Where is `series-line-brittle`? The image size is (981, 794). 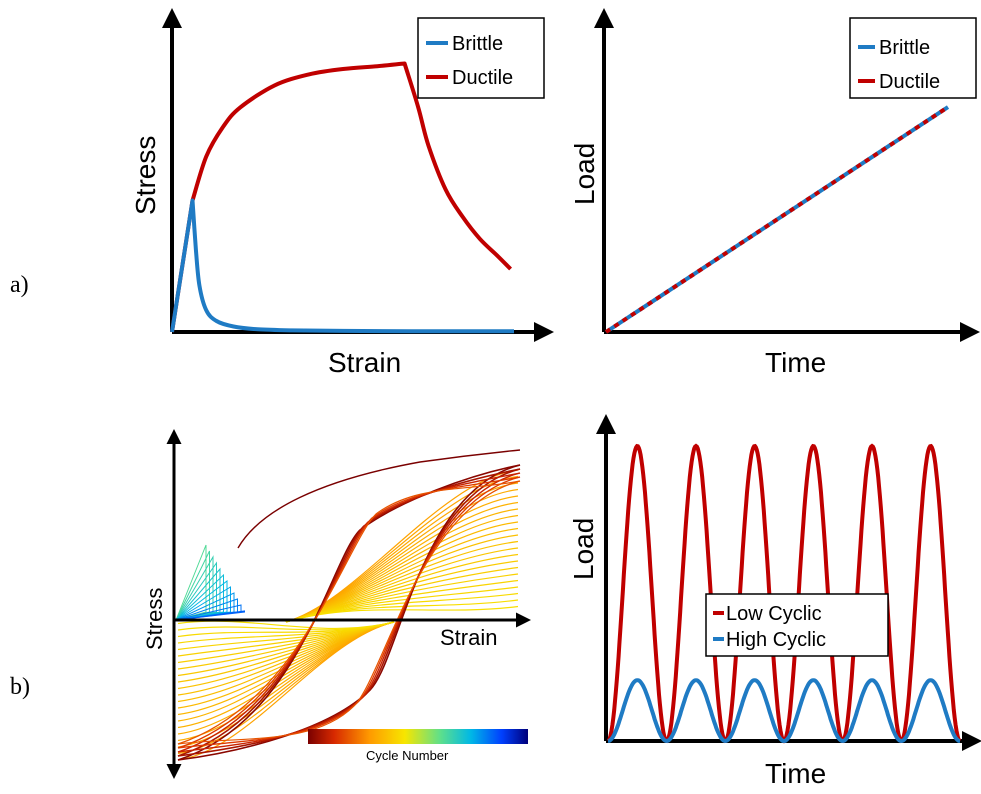
series-line-brittle is located at coordinates (342, 266).